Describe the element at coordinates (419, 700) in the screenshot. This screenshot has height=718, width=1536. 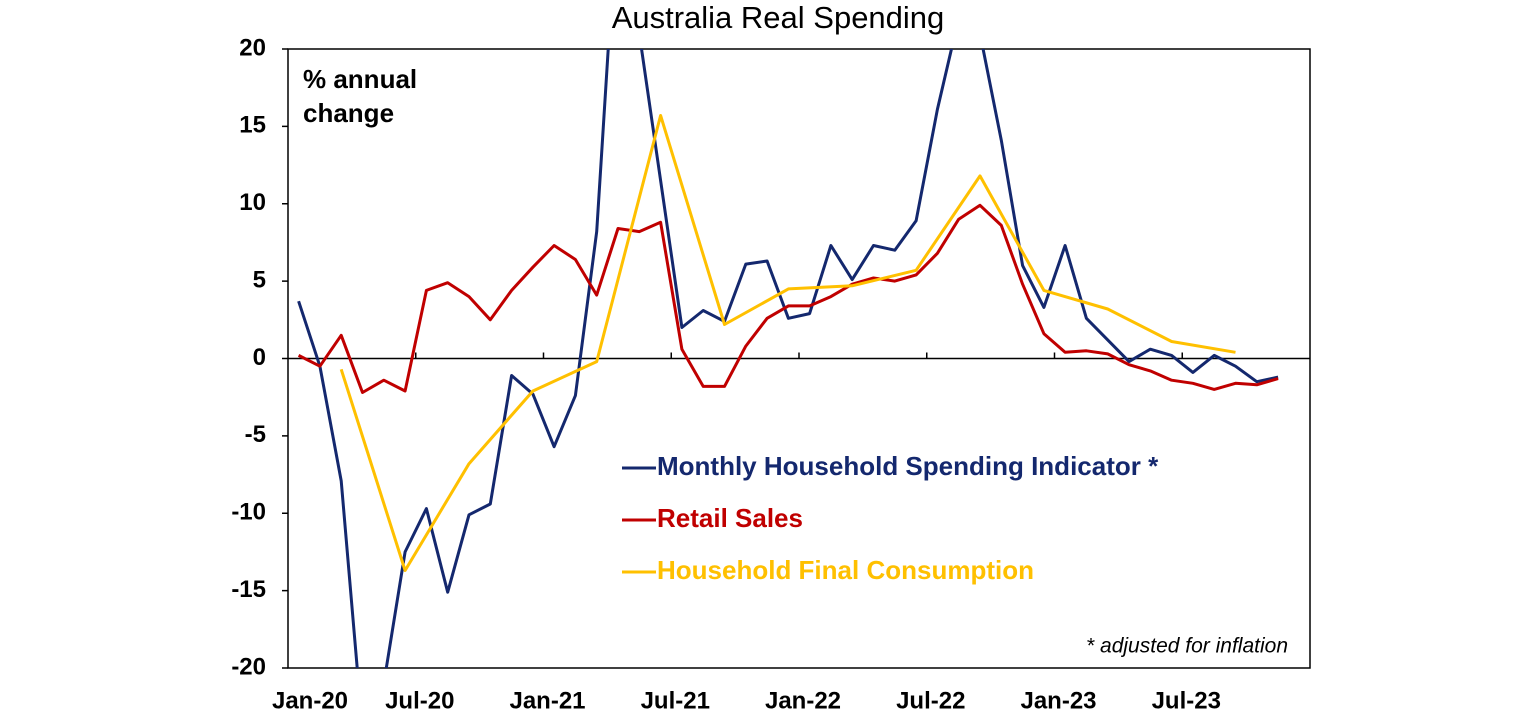
I see `x-tick-label: Jul-20` at that location.